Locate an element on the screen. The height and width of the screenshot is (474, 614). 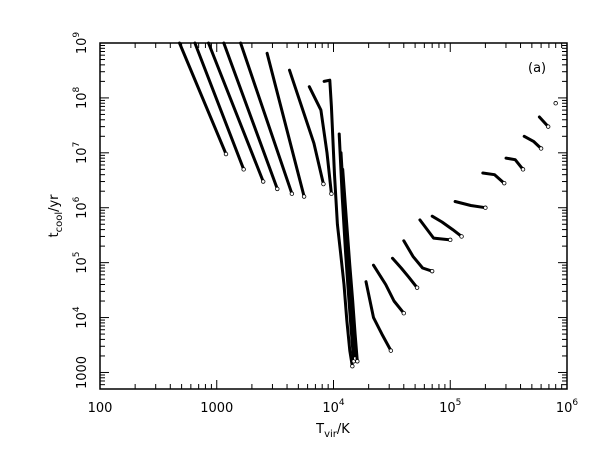
x-tick-label: 1000 is located at coordinates (216, 408).